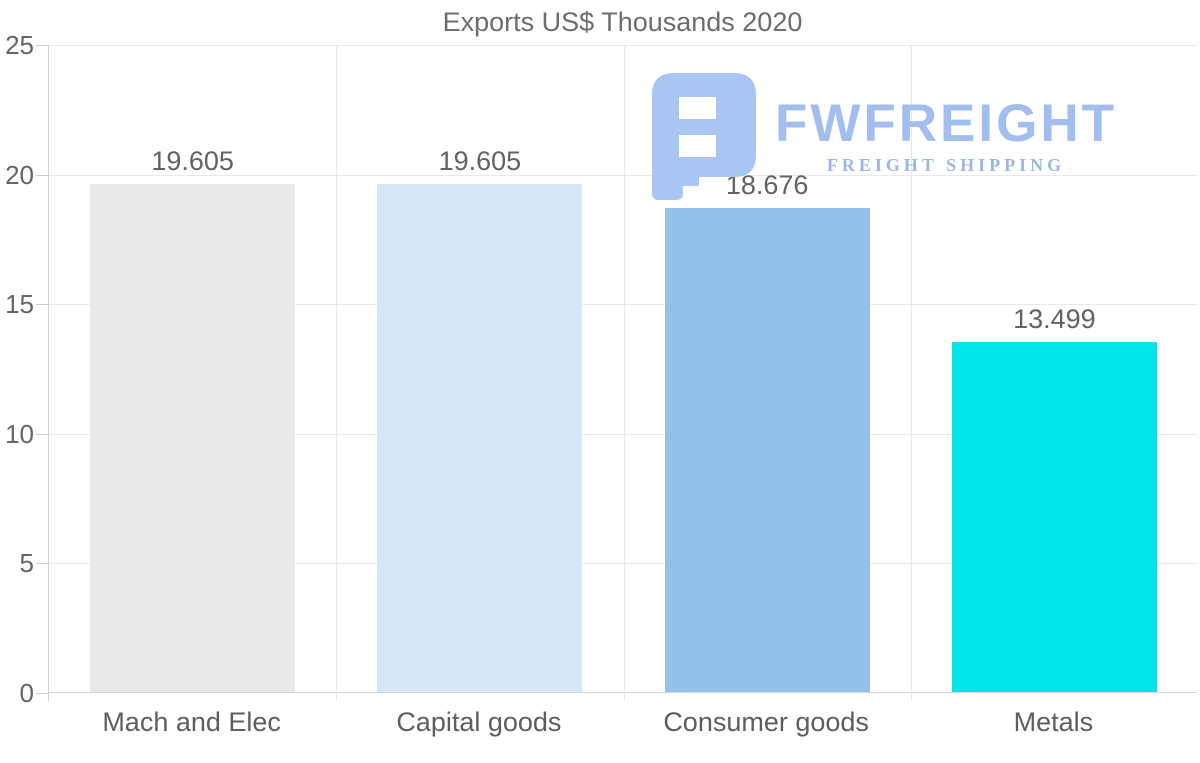  What do you see at coordinates (26, 693) in the screenshot?
I see `y-tick-label-0: 0` at bounding box center [26, 693].